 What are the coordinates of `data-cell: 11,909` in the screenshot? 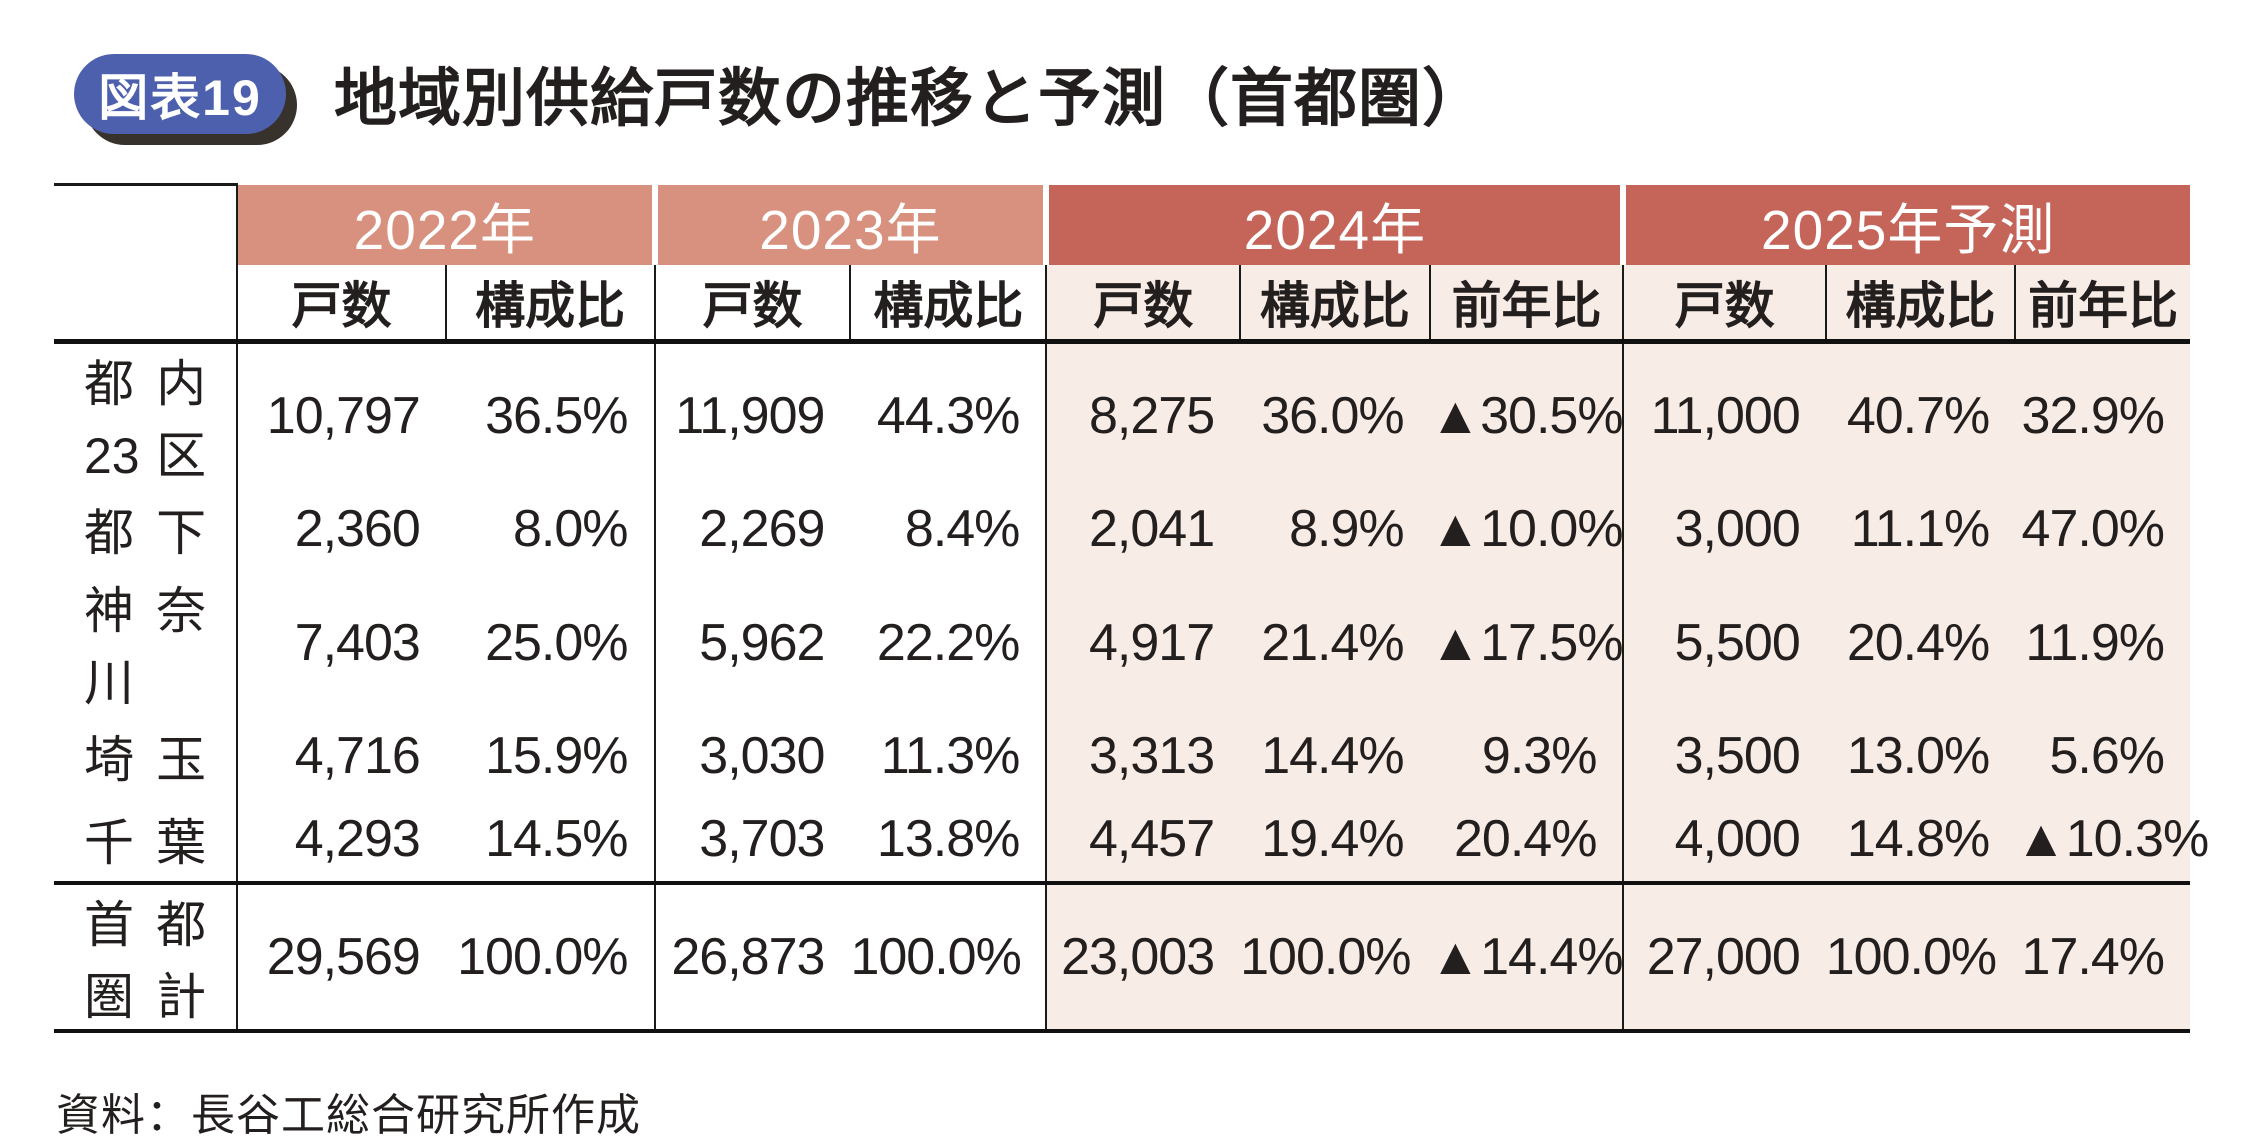 It's located at (752, 414).